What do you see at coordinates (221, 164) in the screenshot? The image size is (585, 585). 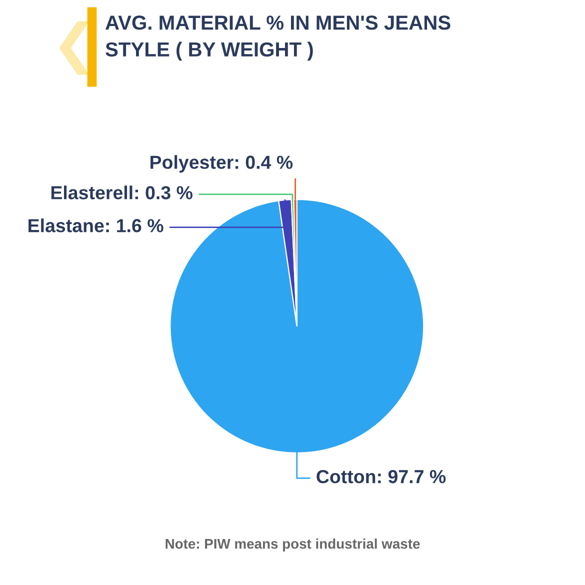 I see `slice-label: Polyester: 0.4 %` at bounding box center [221, 164].